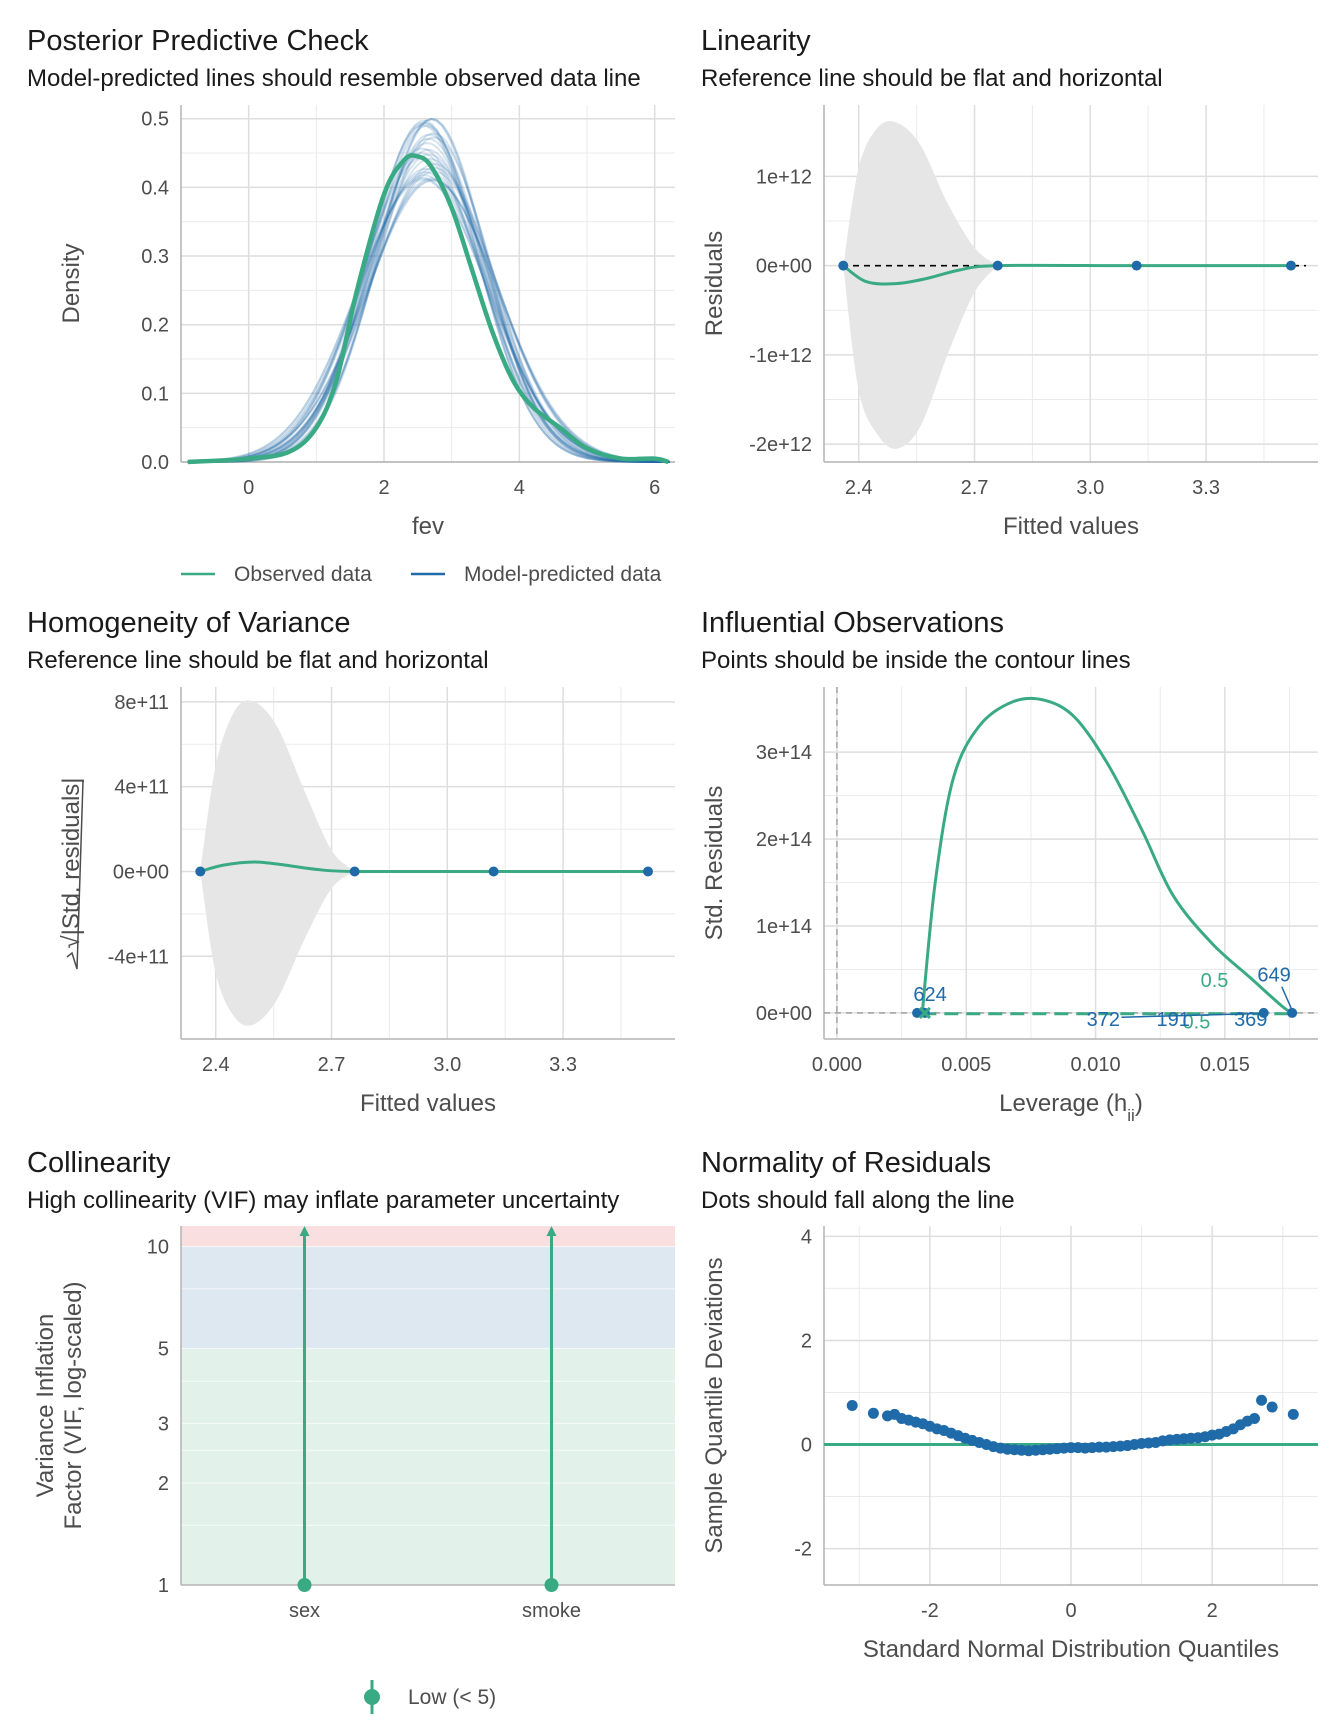 Image resolution: width=1344 pixels, height=1728 pixels. Describe the element at coordinates (780, 445) in the screenshot. I see `y-tick-label: -2e+12` at that location.